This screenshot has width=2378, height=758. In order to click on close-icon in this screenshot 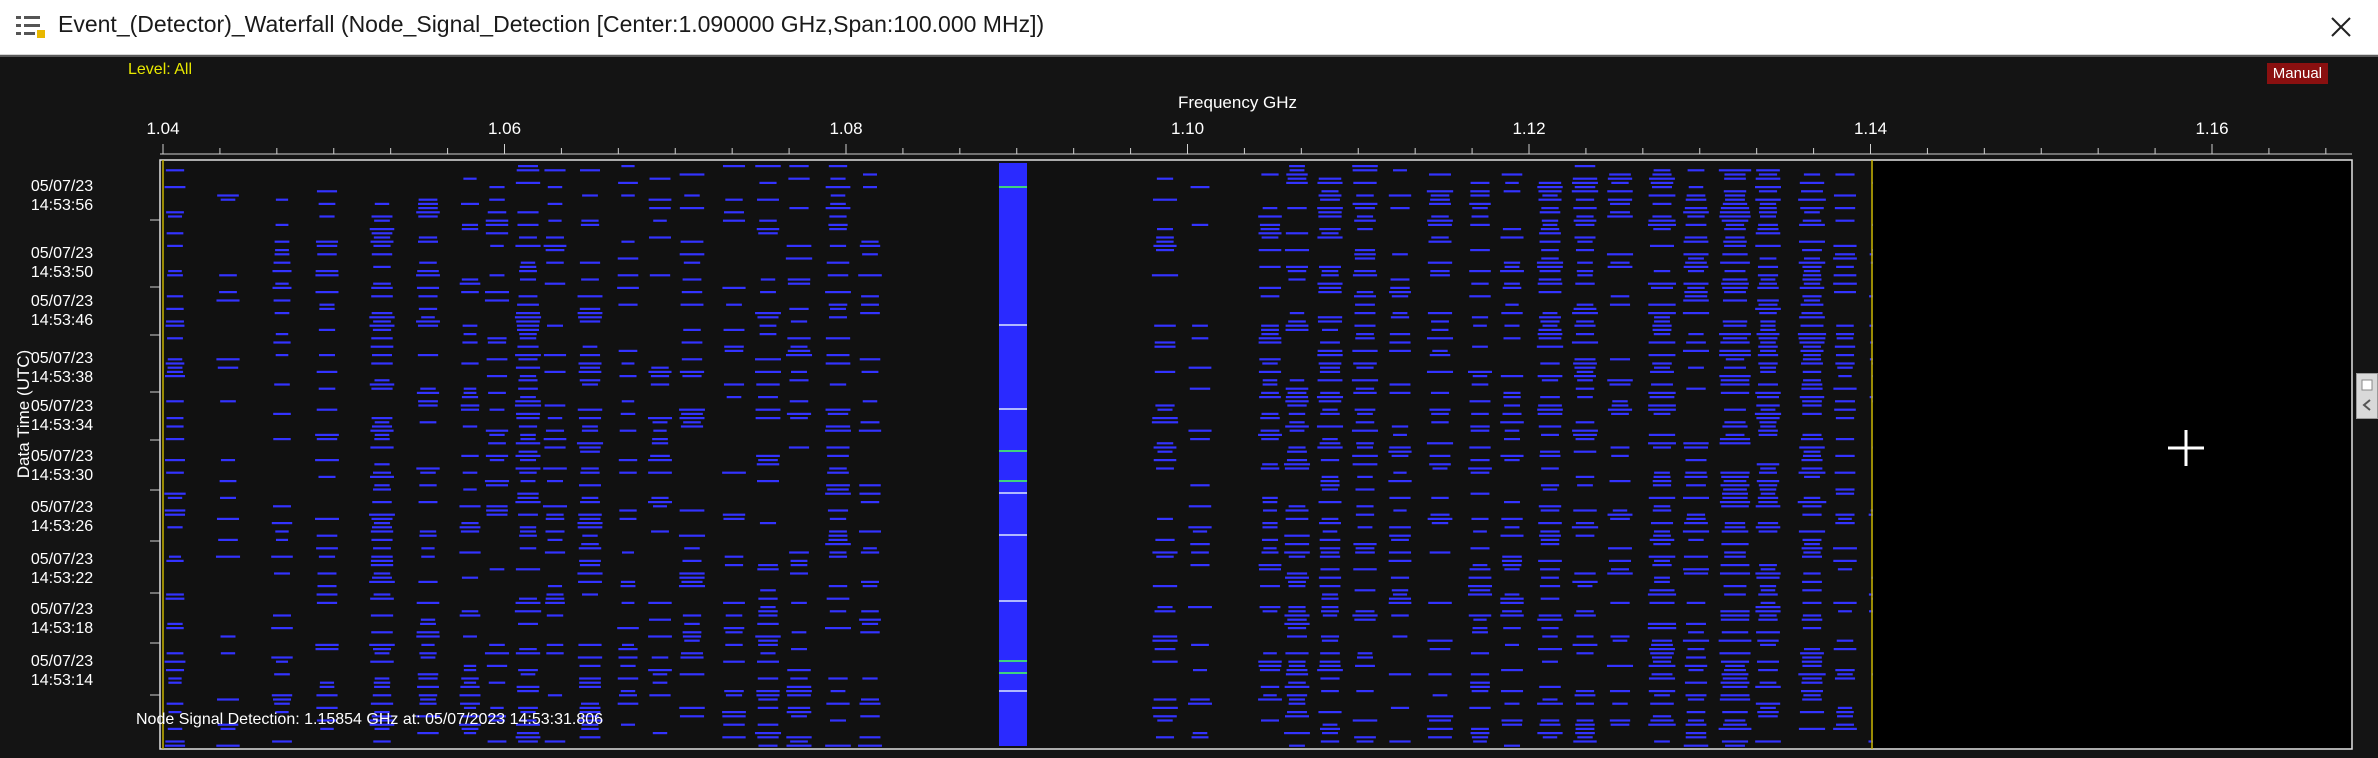, I will do `click(2341, 27)`.